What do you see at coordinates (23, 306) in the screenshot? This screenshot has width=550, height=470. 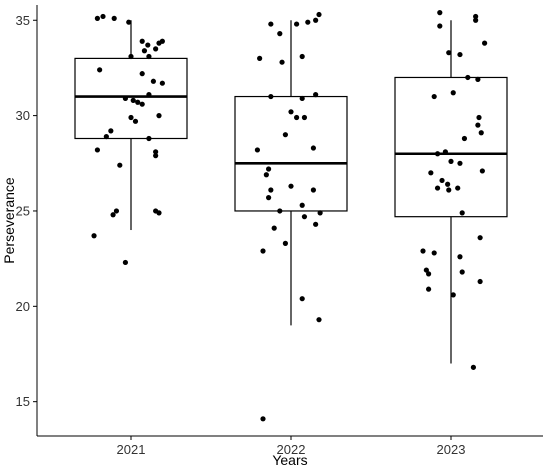 I see `y-tick-label: 20` at bounding box center [23, 306].